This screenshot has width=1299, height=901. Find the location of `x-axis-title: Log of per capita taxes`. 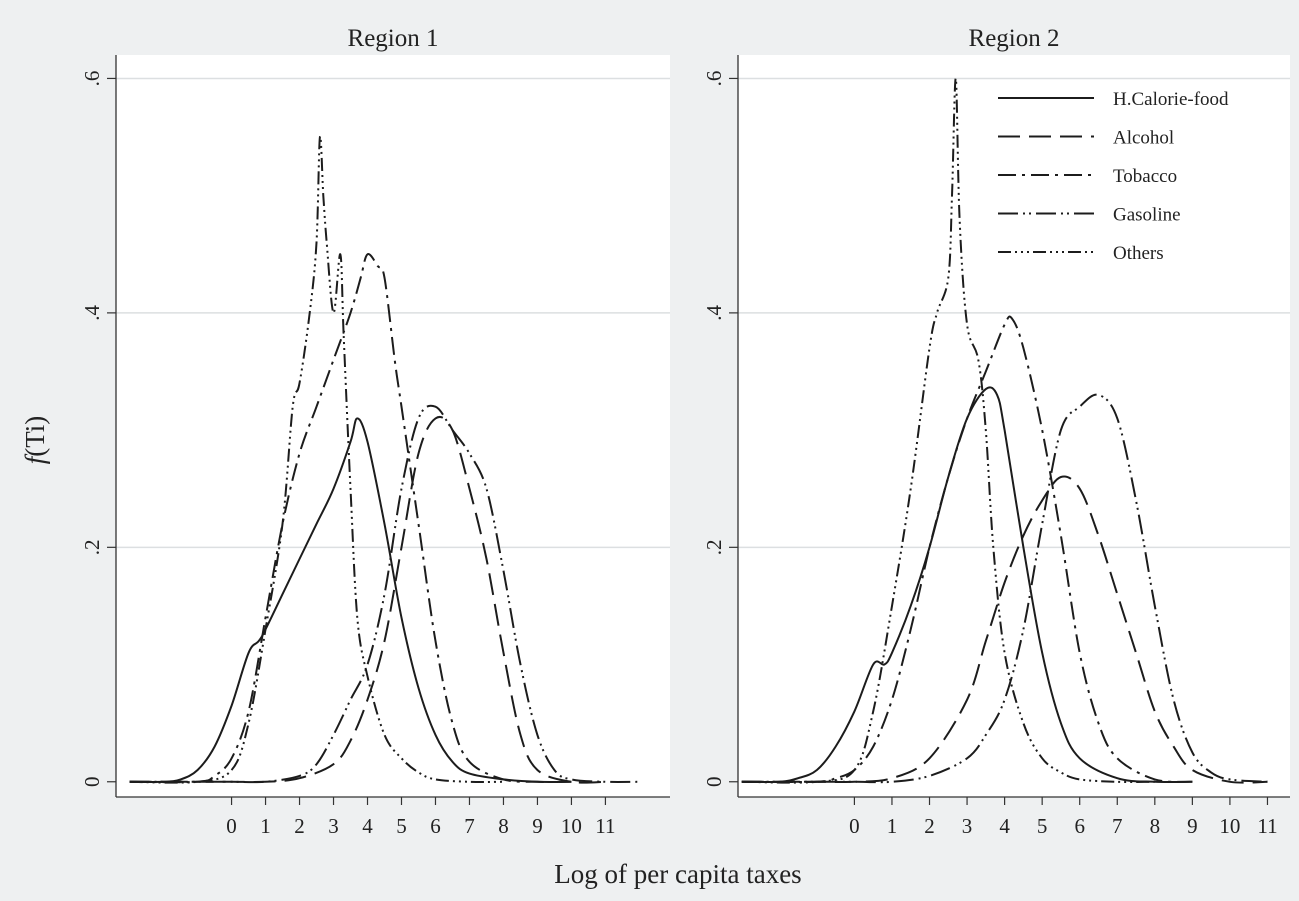

x-axis-title: Log of per capita taxes is located at coordinates (677, 874).